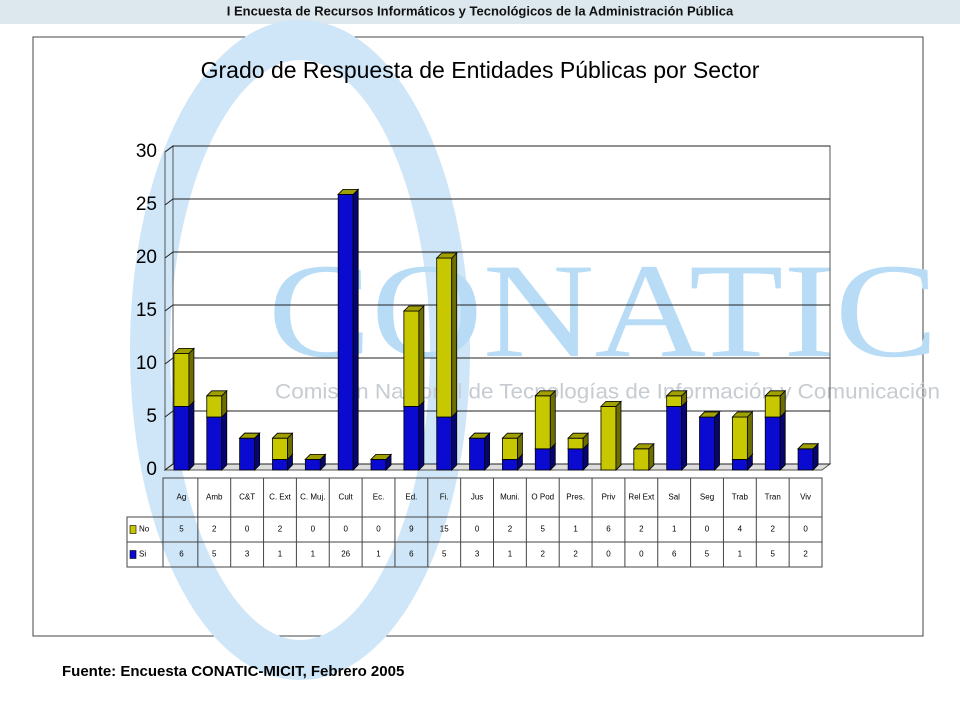 This screenshot has width=960, height=725. I want to click on x-tick-label: O Pod, so click(542, 497).